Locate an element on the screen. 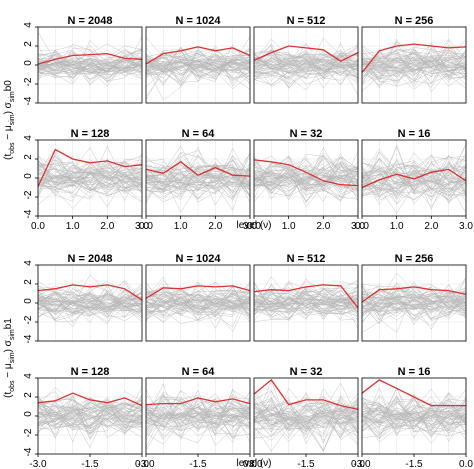 The width and height of the screenshot is (474, 469). panel-b1-8: N = 16 -3.0 -1.5 0.0 is located at coordinates (413, 417).